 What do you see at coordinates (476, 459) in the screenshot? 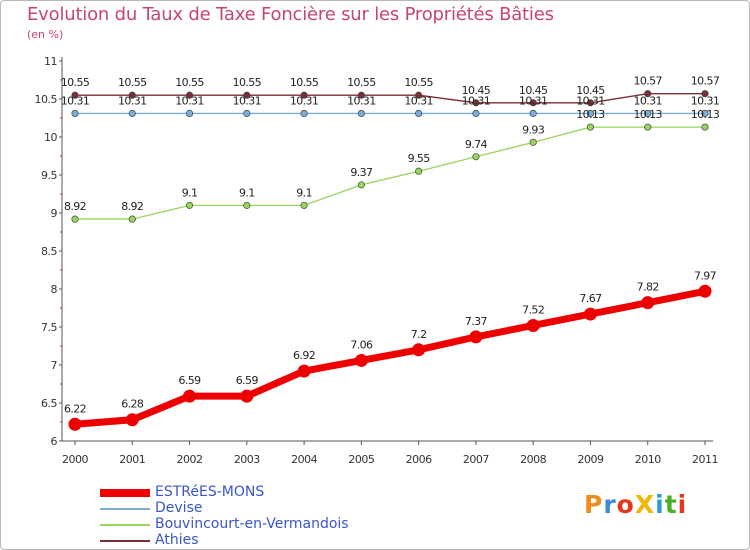
I see `x-tick-label: 2007` at bounding box center [476, 459].